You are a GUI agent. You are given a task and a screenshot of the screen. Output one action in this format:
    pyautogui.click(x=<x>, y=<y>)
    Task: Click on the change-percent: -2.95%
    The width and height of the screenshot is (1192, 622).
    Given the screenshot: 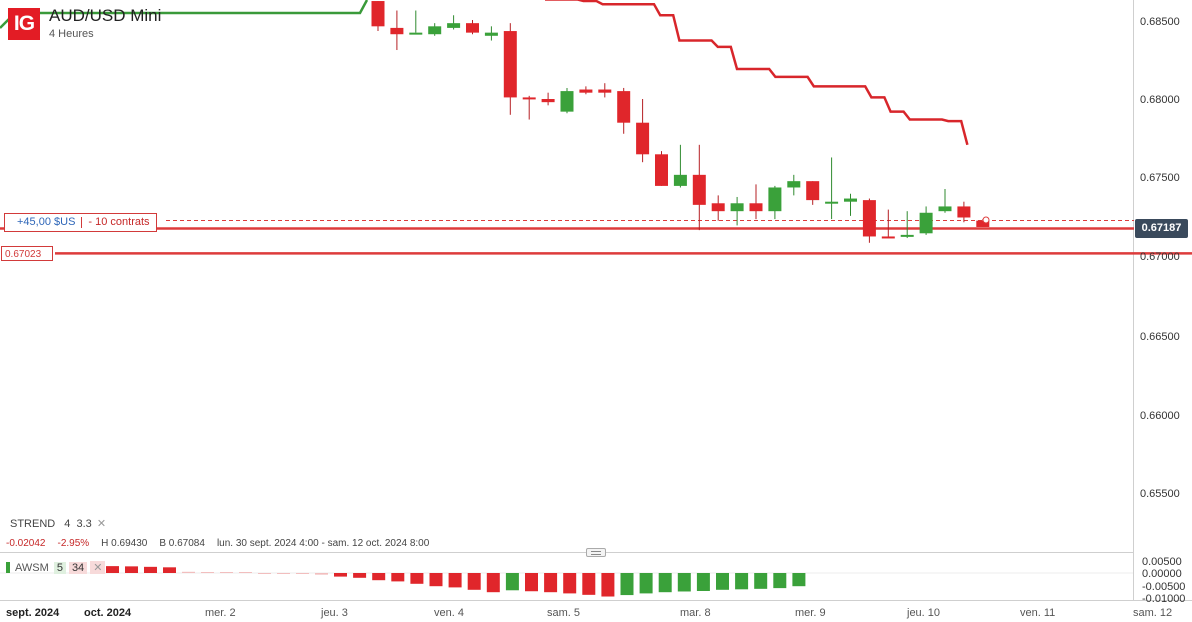 What is the action you would take?
    pyautogui.click(x=73, y=543)
    